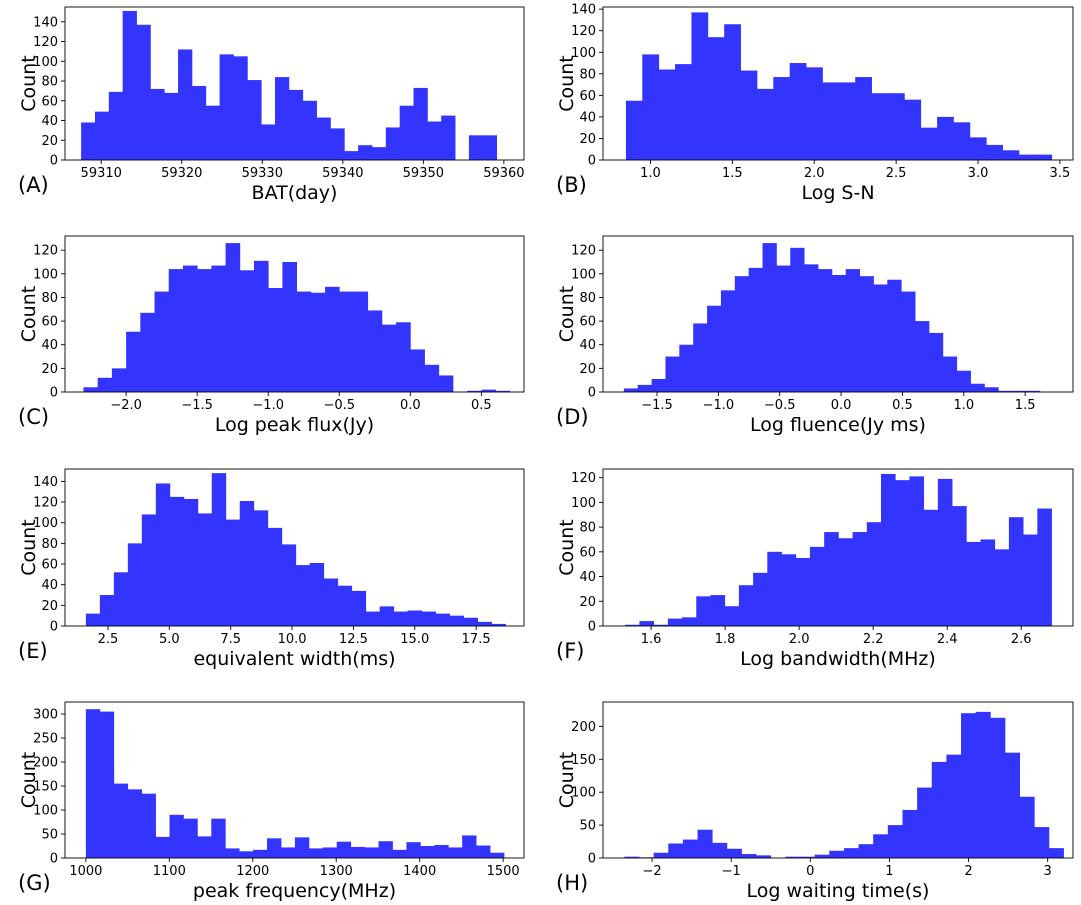 This screenshot has width=1081, height=905. I want to click on x-tick-label: −1.0, so click(268, 405).